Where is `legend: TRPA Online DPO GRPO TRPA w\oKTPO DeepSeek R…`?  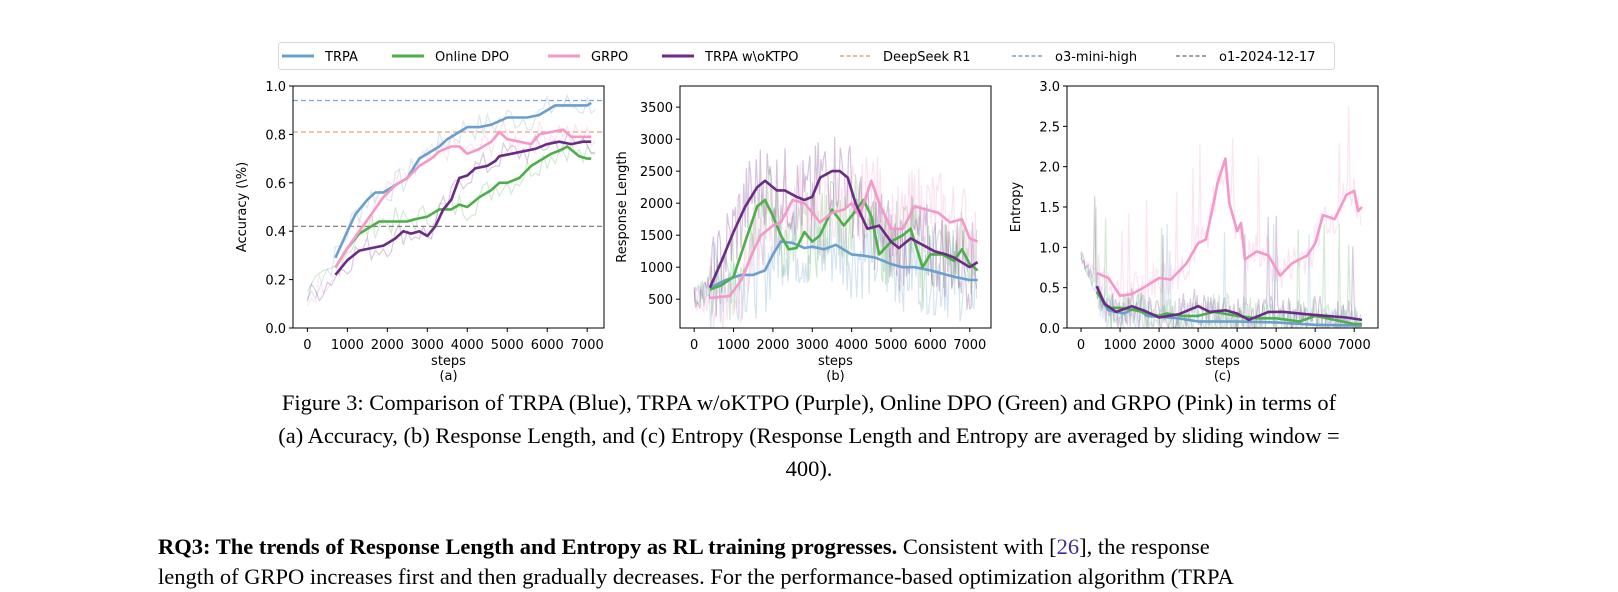
legend: TRPA Online DPO GRPO TRPA w\oKTPO DeepSeek R… is located at coordinates (806, 56).